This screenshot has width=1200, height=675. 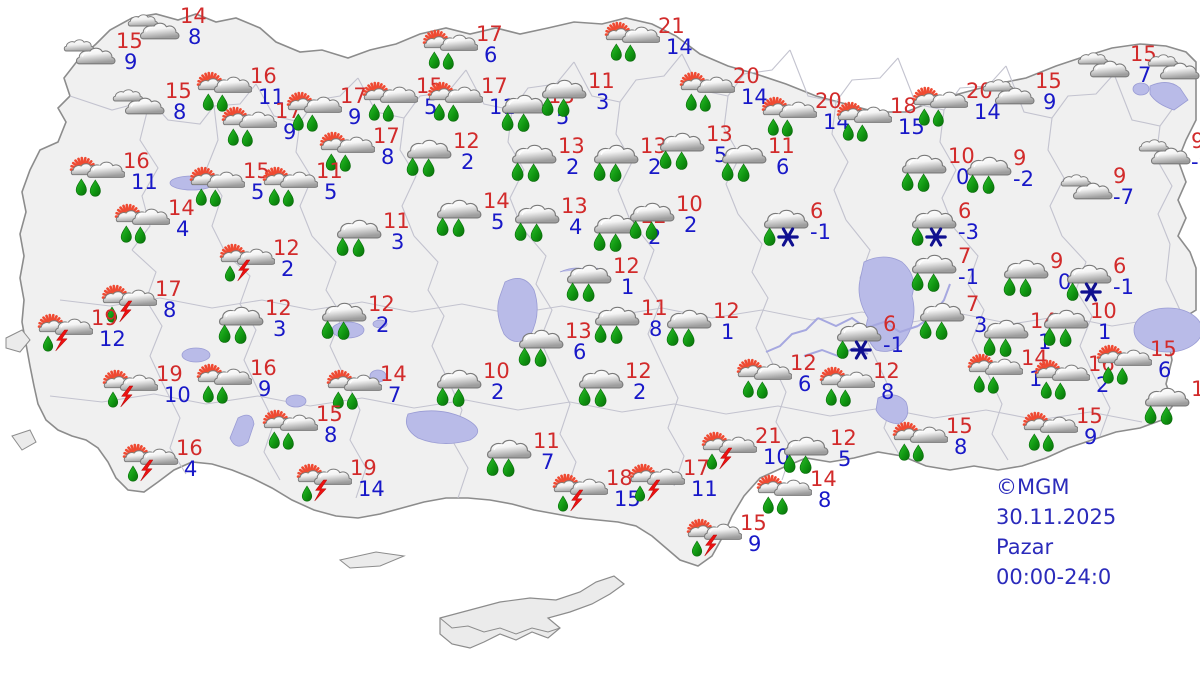 I want to click on temperature-pair: 12 1, so click(x=638, y=278).